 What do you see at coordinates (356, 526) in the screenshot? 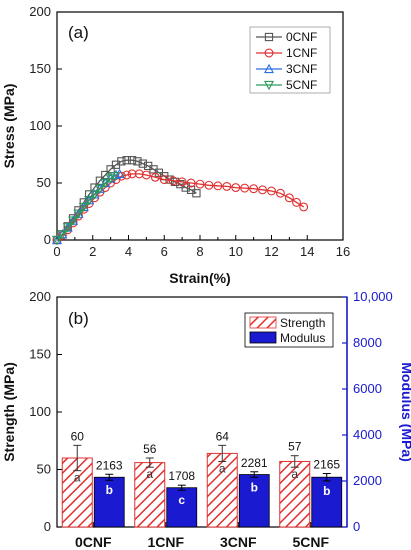
I see `y2-tick-label-b: 0` at bounding box center [356, 526].